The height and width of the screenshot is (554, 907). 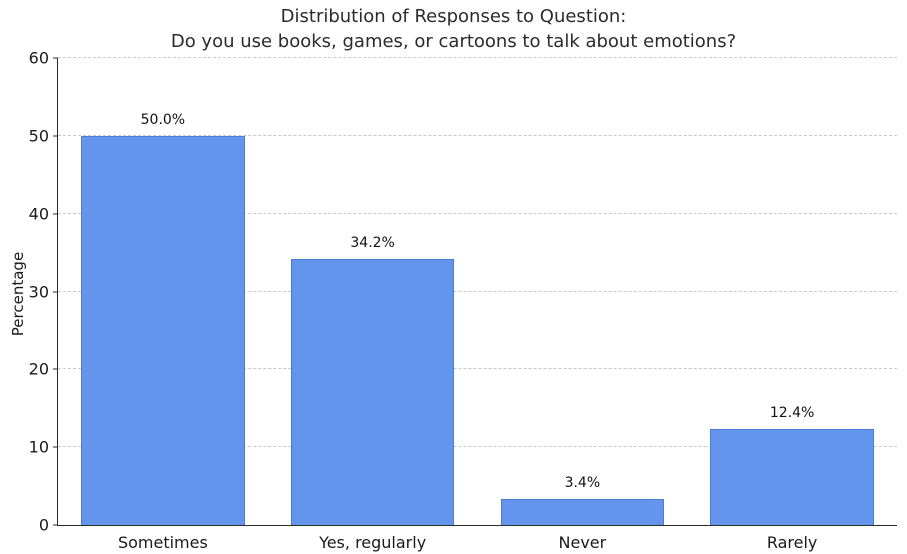 What do you see at coordinates (792, 542) in the screenshot?
I see `x-tick-label-3: Rarely` at bounding box center [792, 542].